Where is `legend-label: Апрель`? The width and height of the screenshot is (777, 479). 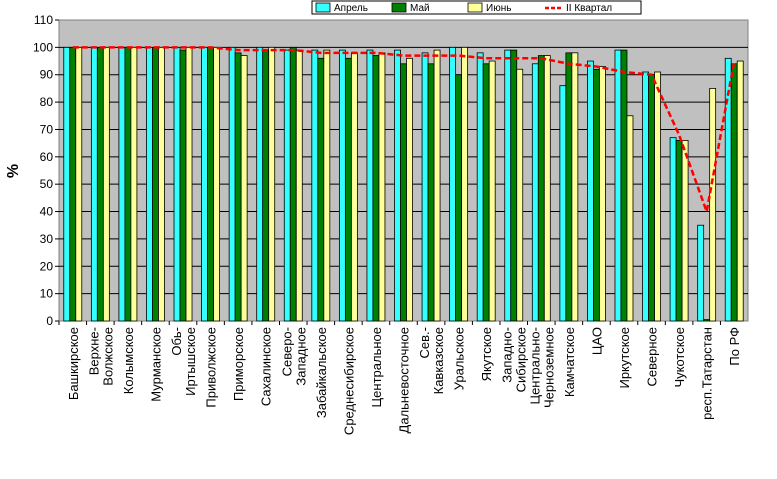
legend-label: Апрель is located at coordinates (351, 8).